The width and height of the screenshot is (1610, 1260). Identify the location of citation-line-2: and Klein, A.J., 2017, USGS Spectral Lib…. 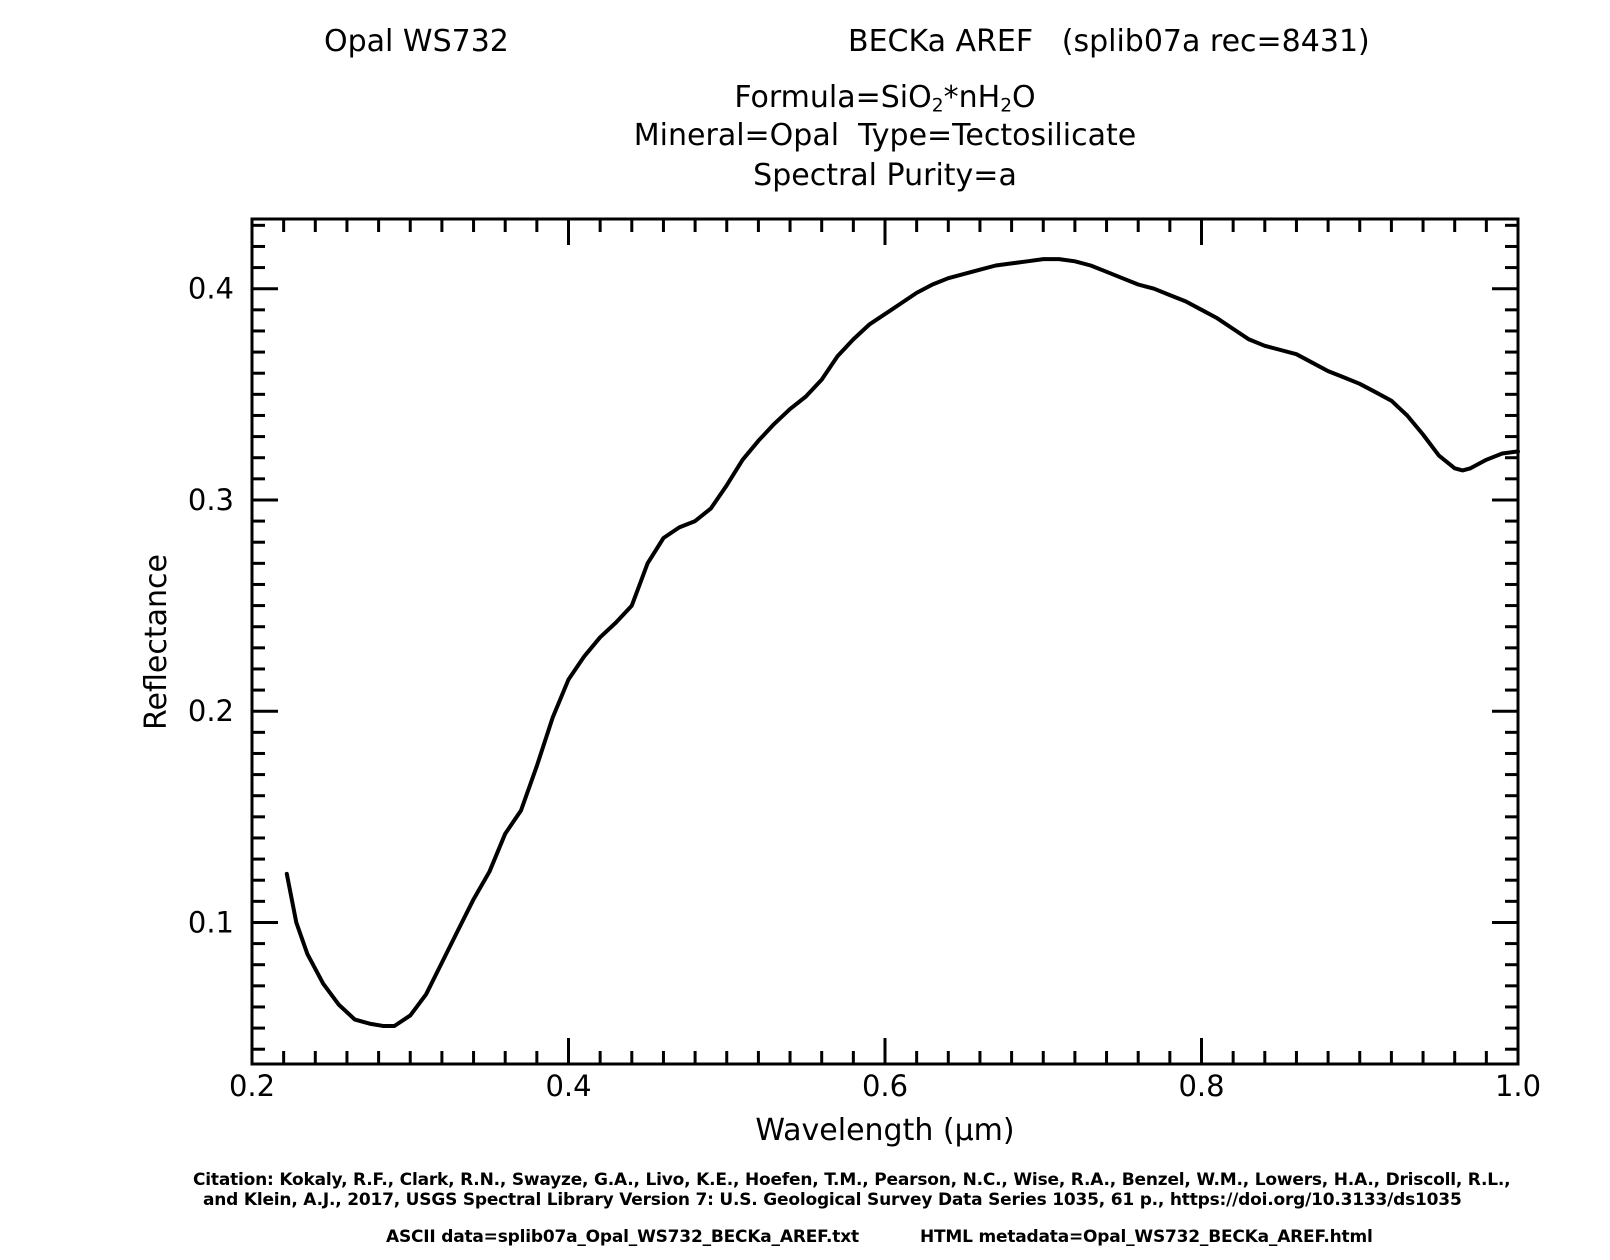
(832, 1200).